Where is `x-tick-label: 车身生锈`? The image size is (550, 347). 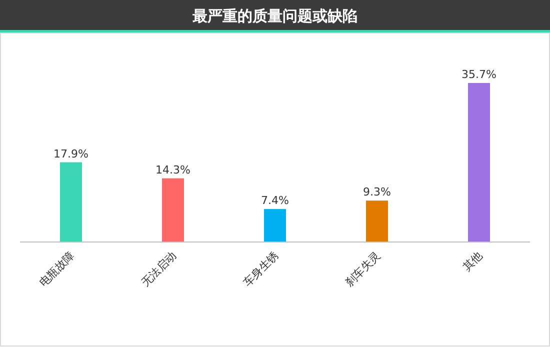
x-tick-label: 车身生锈 is located at coordinates (261, 269).